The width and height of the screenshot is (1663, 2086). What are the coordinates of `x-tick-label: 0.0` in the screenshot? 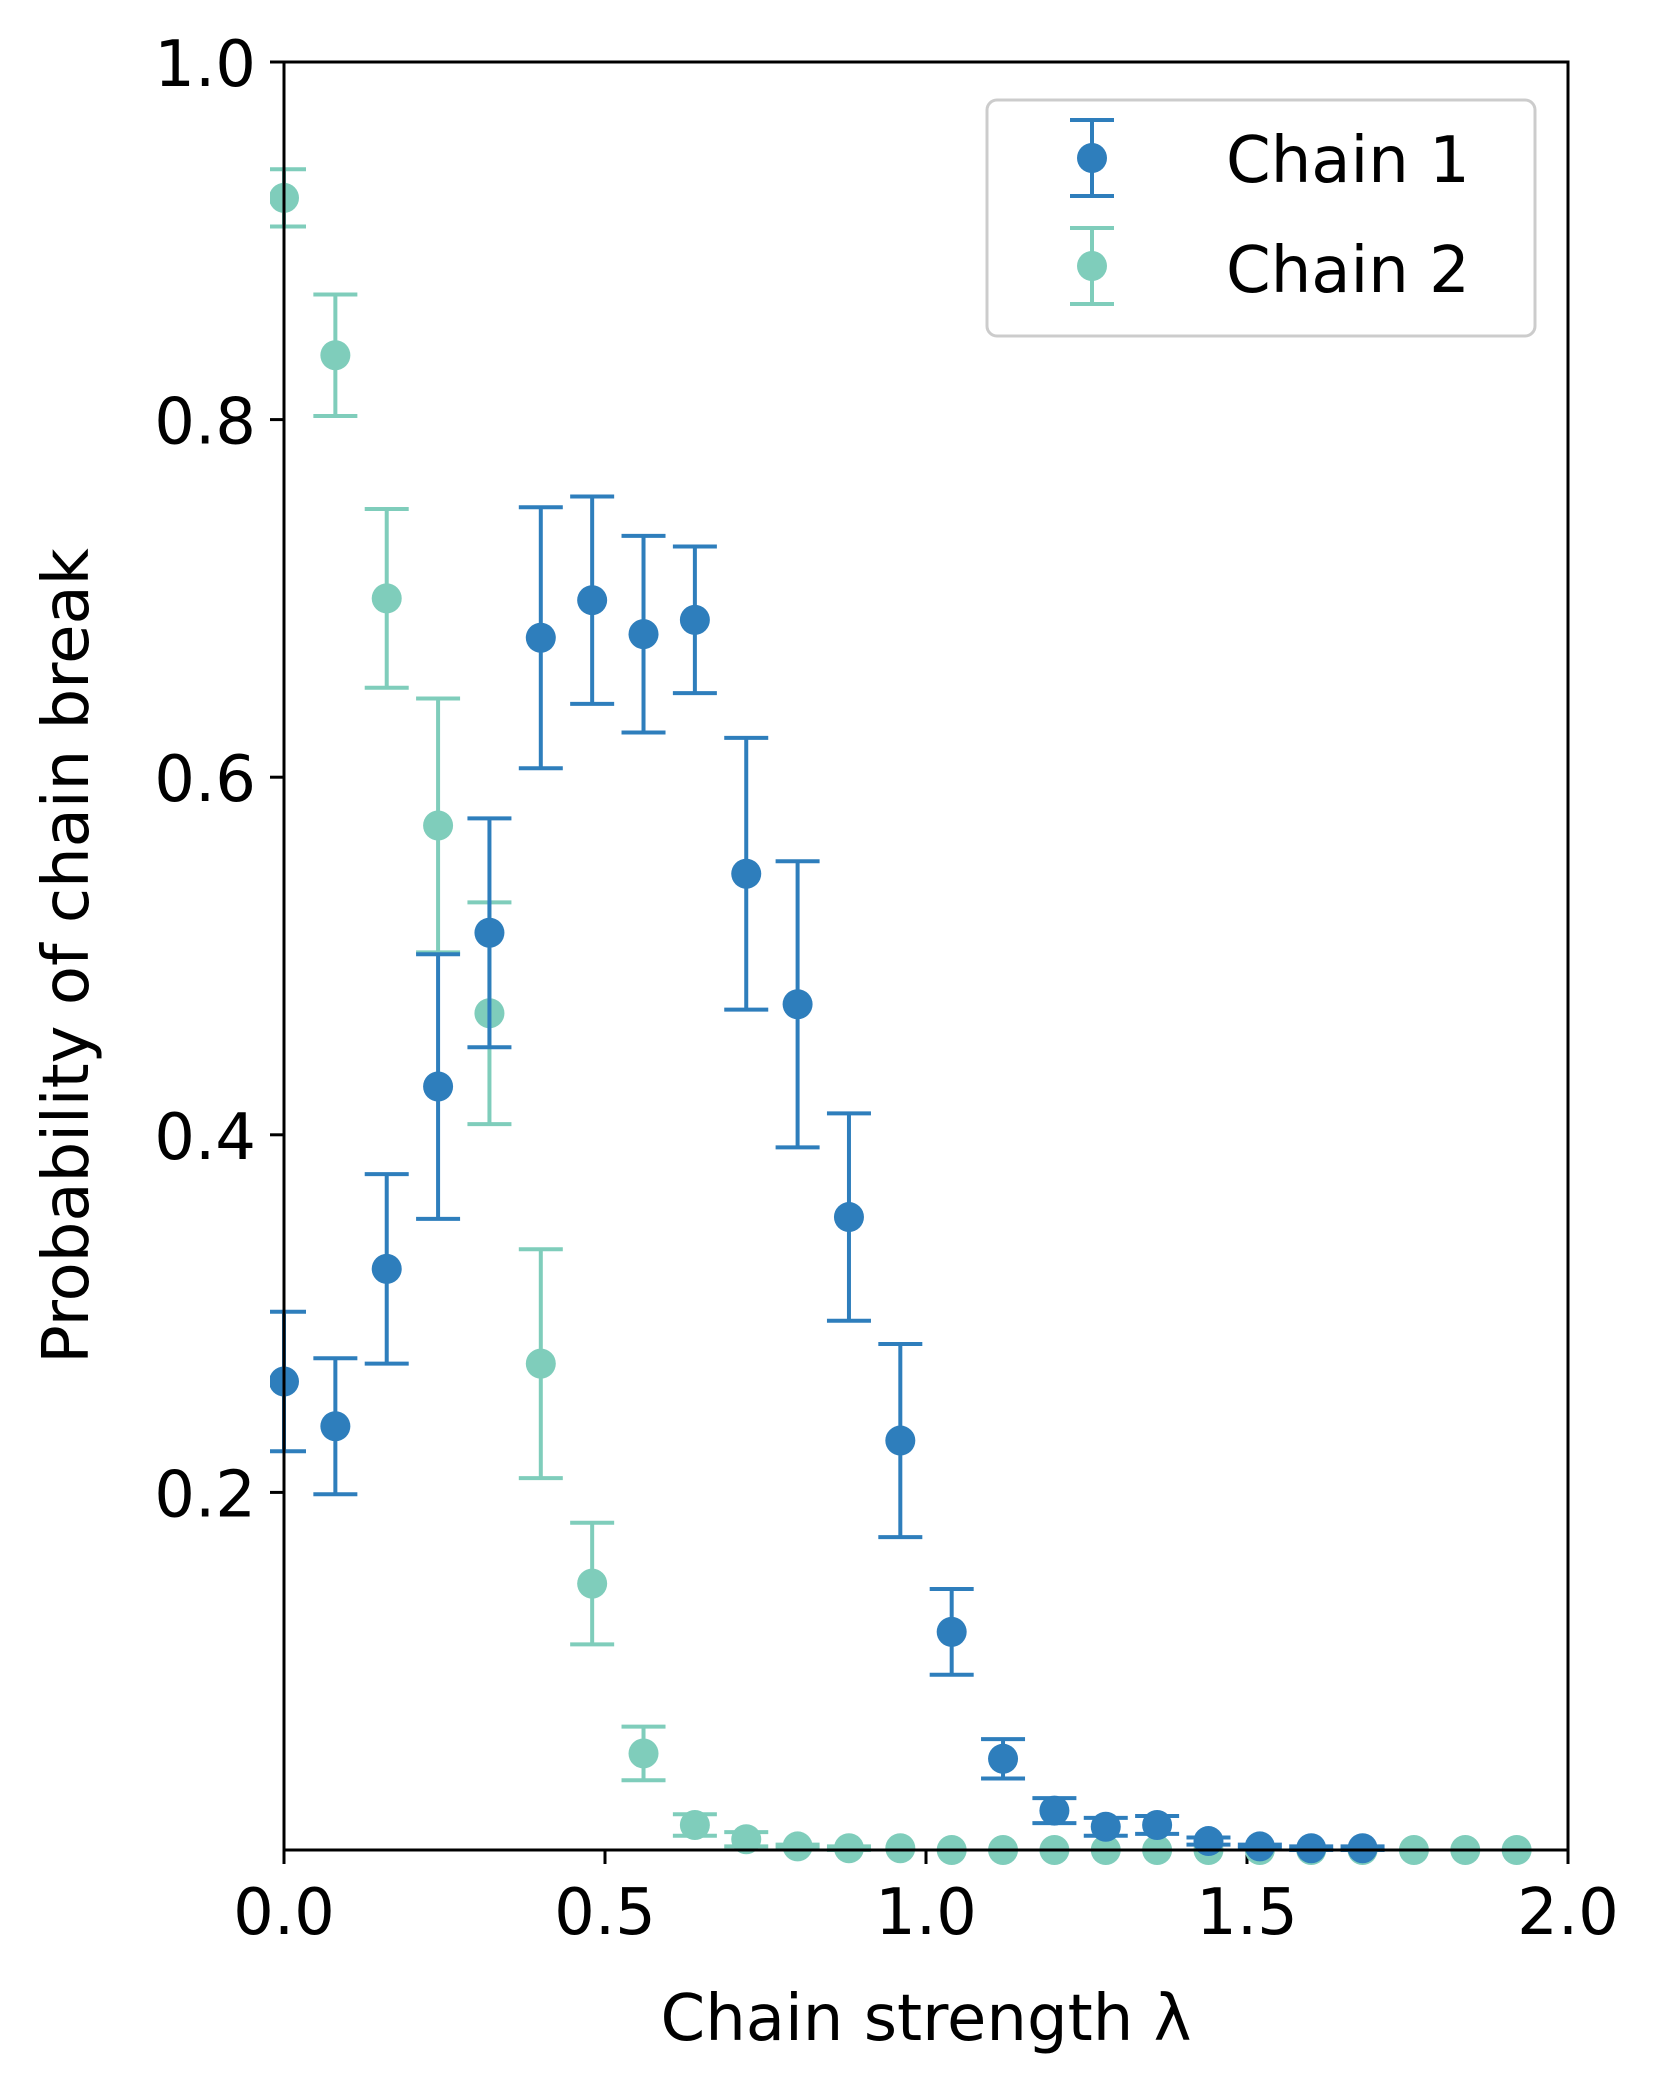 It's located at (284, 1913).